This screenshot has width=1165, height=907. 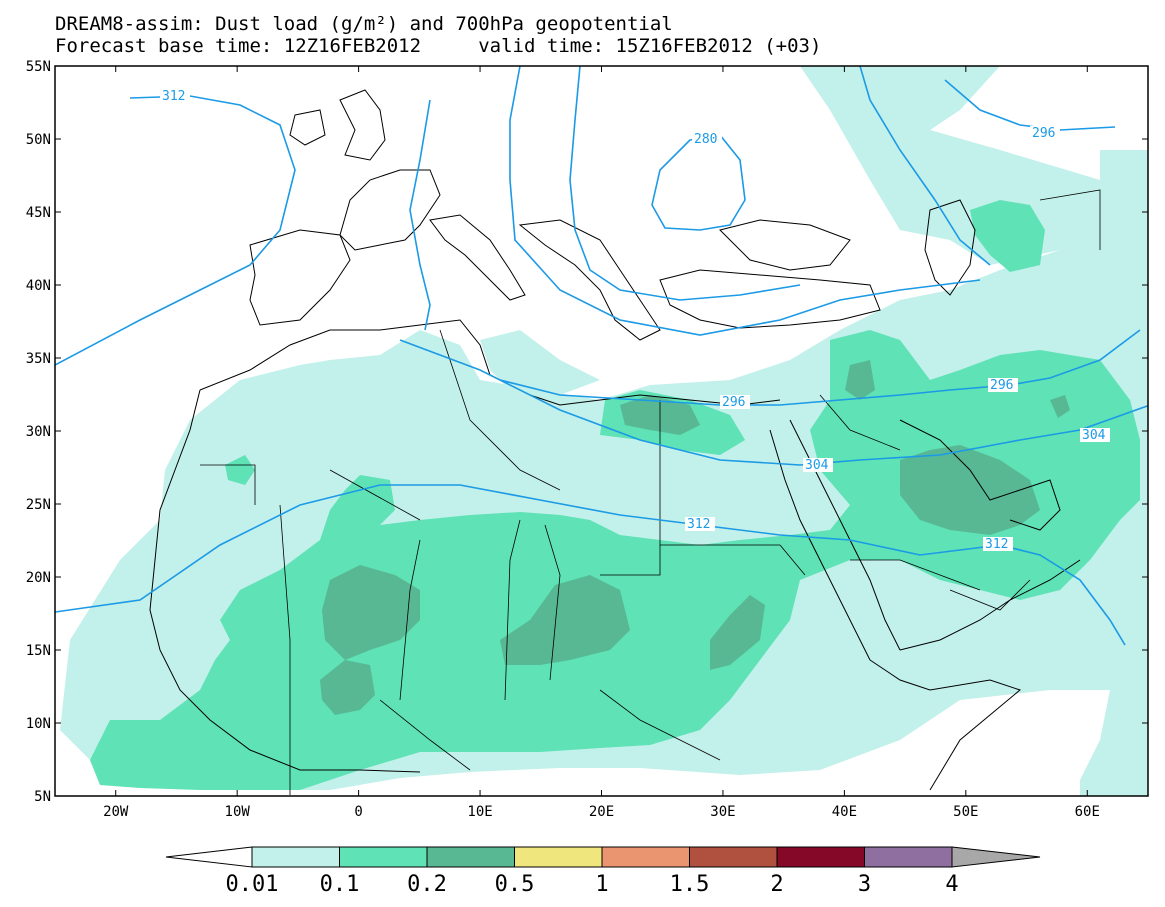 I want to click on lon-tick-label: 60E, so click(x=1087, y=812).